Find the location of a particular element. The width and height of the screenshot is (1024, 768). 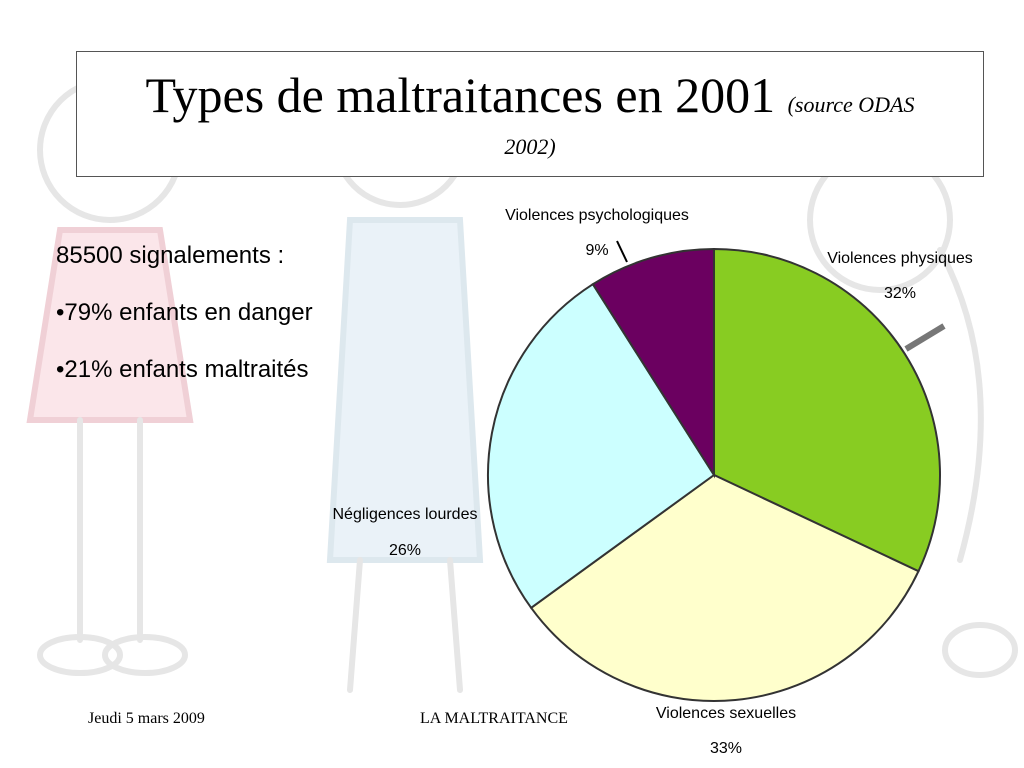

fact-signalements: 85500 signalements : is located at coordinates (170, 255).